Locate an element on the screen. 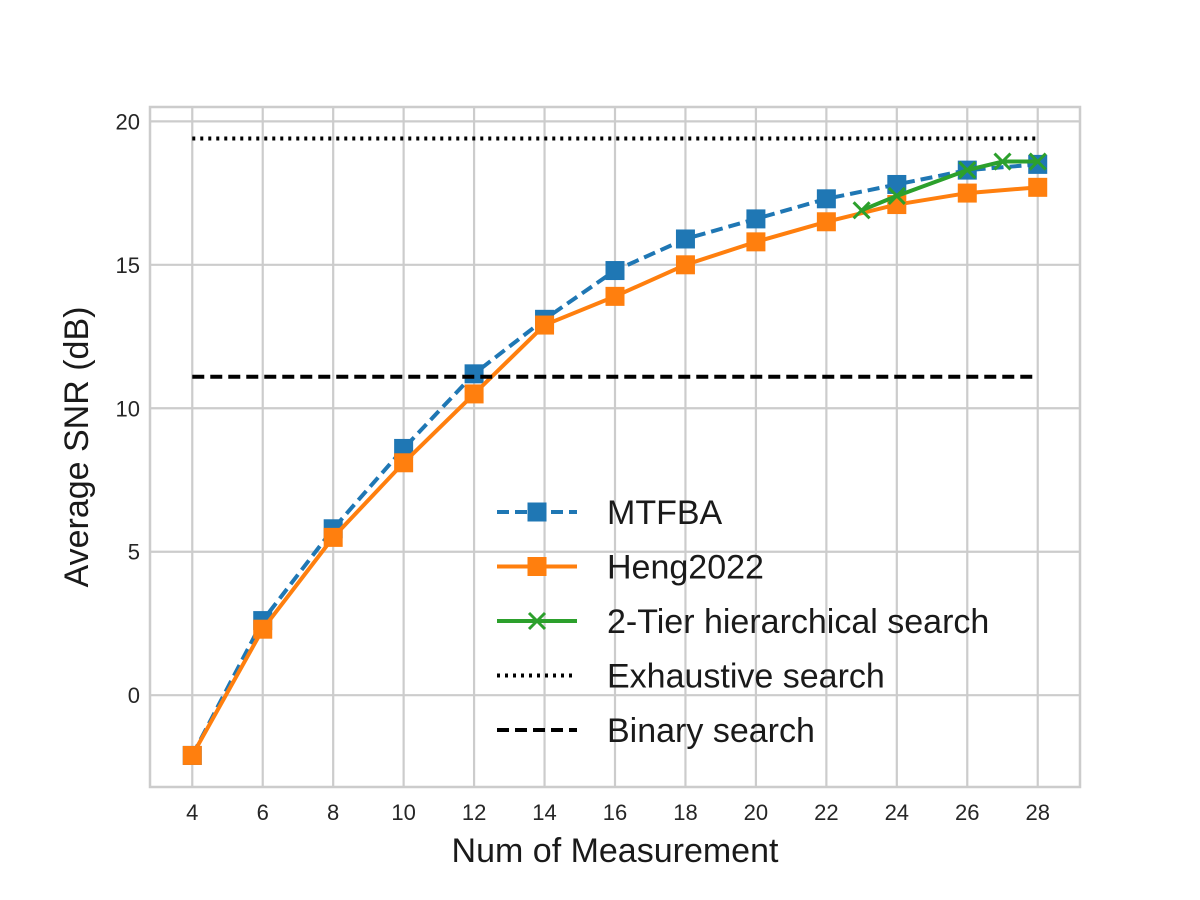 The height and width of the screenshot is (900, 1200). x-tick-label: 6 is located at coordinates (263, 812).